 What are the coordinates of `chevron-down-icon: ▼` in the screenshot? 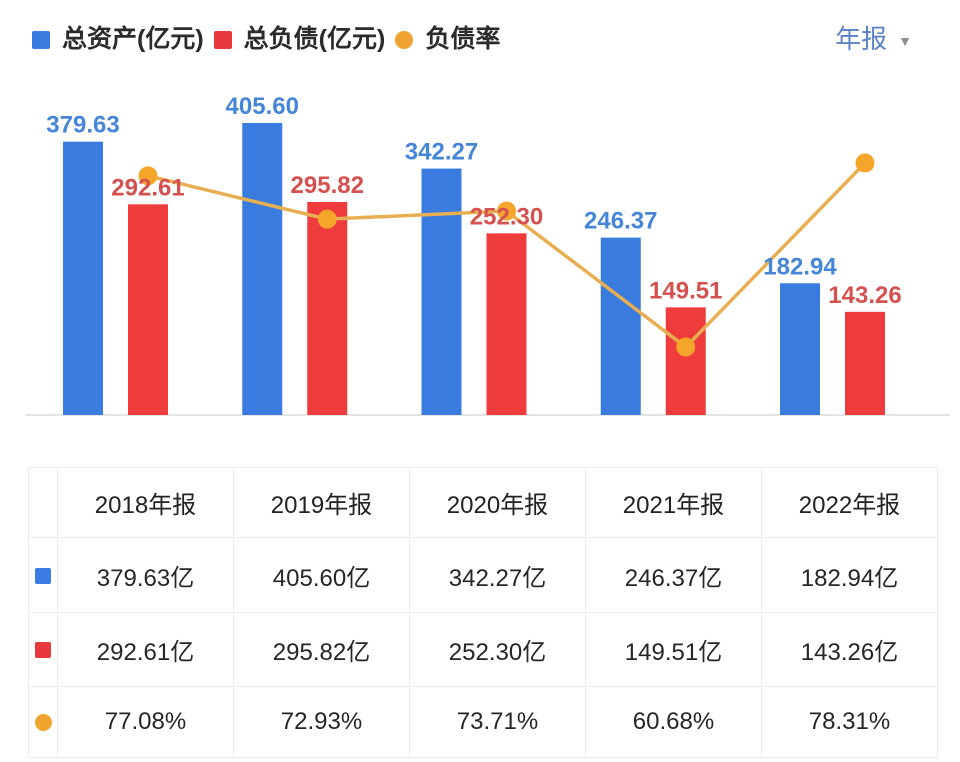 It's located at (905, 41).